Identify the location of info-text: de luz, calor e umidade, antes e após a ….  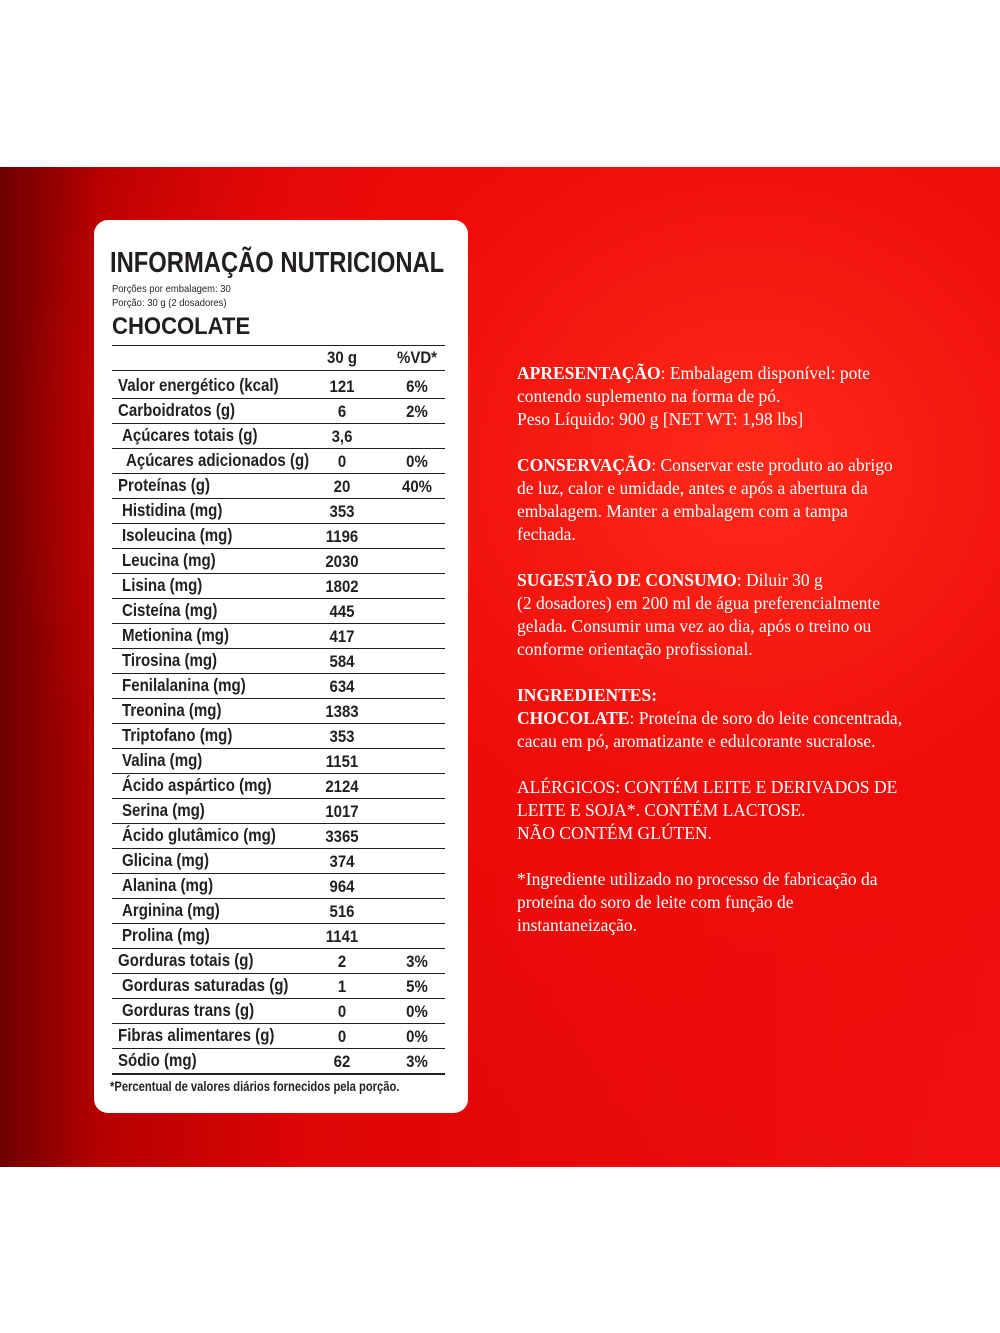
(692, 488).